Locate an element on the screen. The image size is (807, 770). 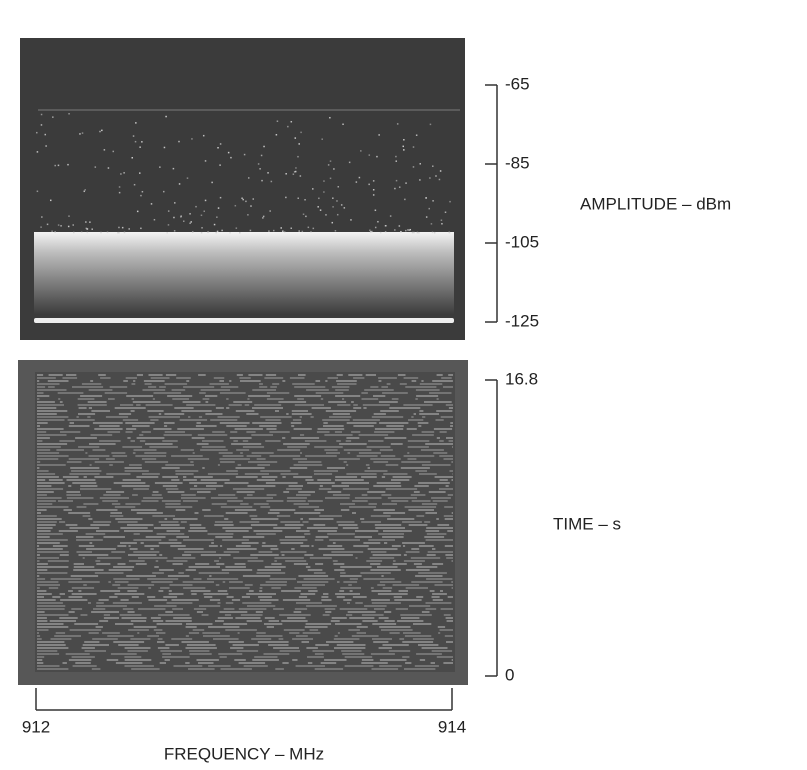
y-axis-label: AMPLITUDE – dBm is located at coordinates (655, 203).